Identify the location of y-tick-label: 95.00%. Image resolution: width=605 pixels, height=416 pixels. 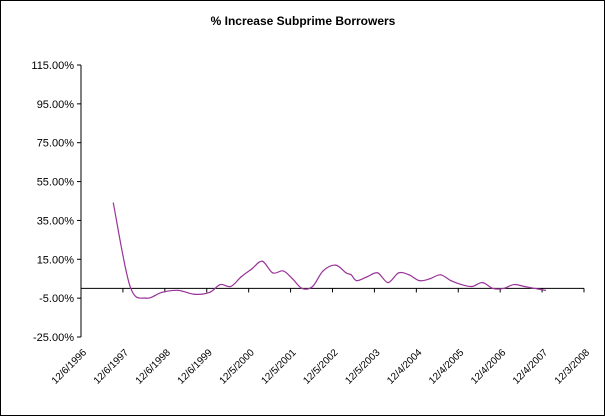
(56, 105).